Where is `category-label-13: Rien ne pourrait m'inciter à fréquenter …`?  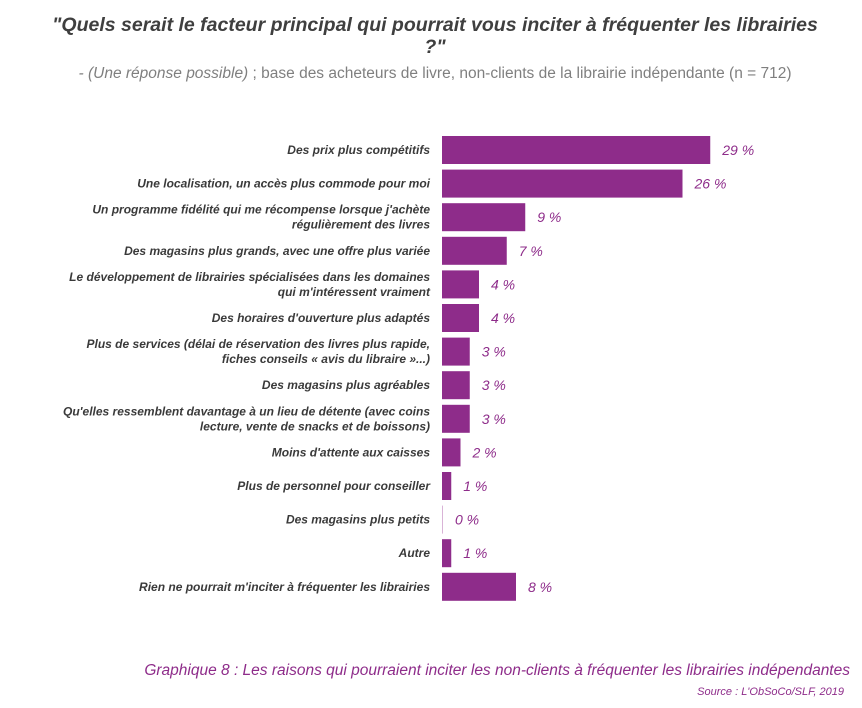
category-label-13: Rien ne pourrait m'inciter à fréquenter … is located at coordinates (284, 587).